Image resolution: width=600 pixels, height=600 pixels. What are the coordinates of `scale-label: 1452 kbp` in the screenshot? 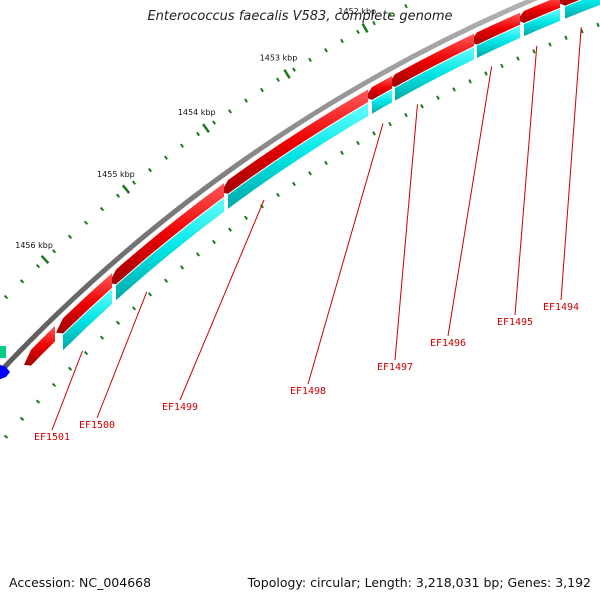 It's located at (357, 11).